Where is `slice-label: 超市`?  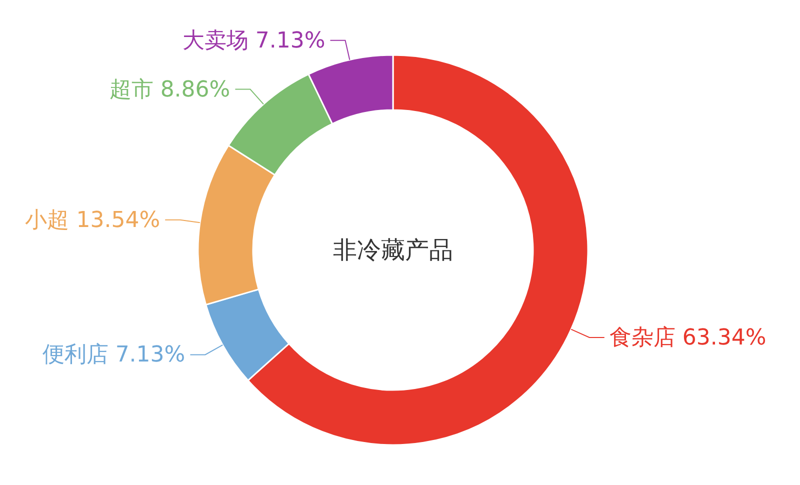
slice-label: 超市 is located at coordinates (134, 89).